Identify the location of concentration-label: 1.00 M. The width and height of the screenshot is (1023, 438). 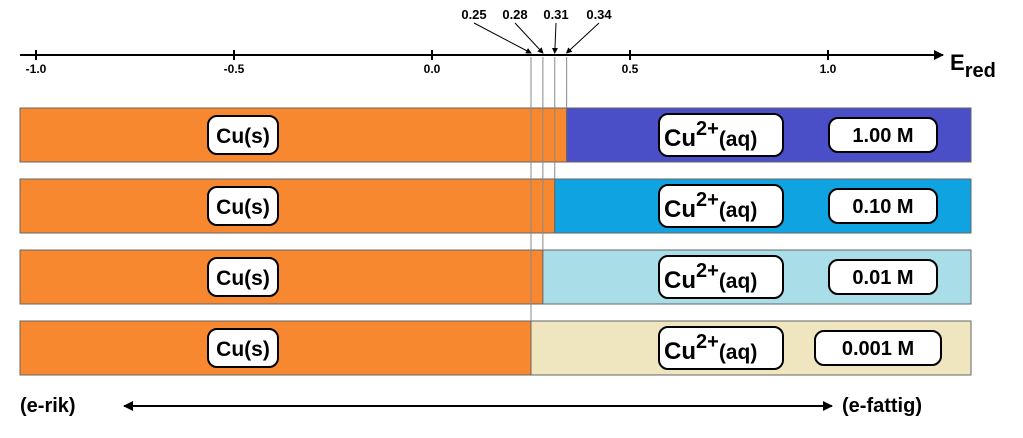
(882, 136).